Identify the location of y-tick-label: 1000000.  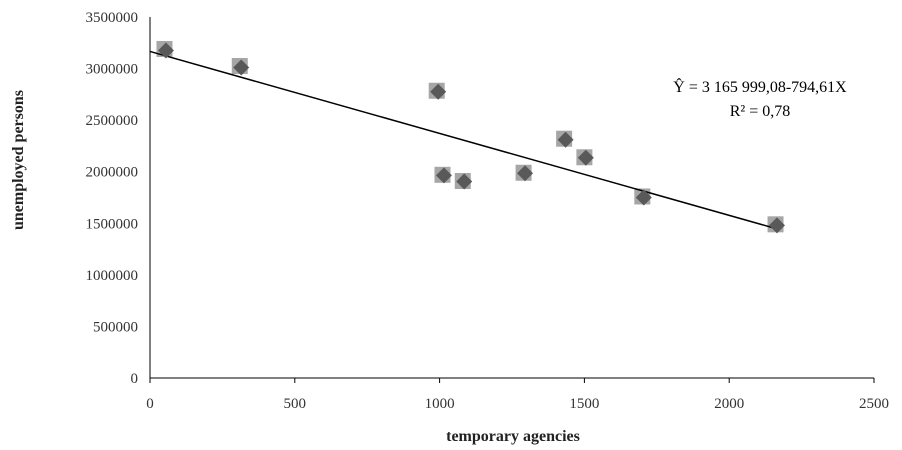
(112, 276).